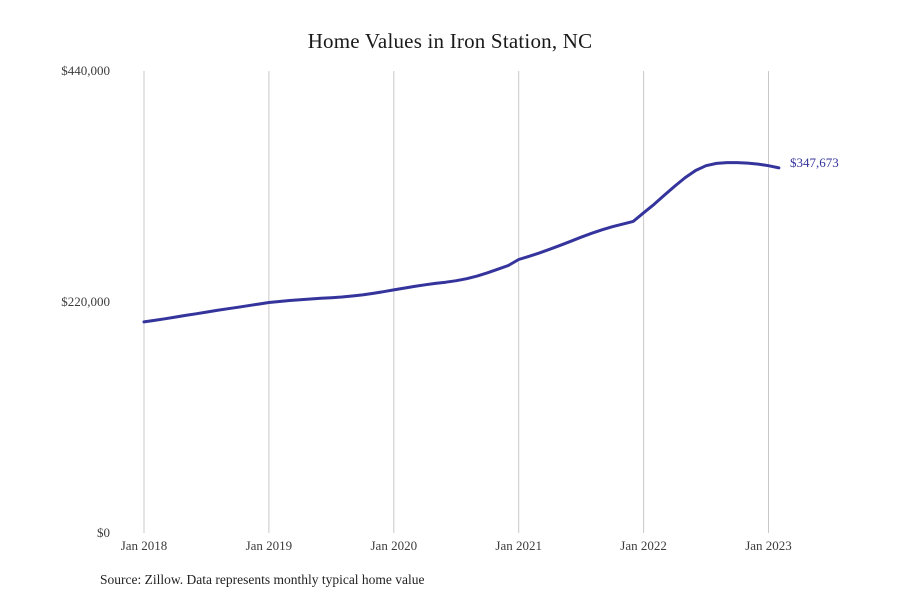 This screenshot has height=600, width=900. I want to click on x-tick-label: Jan 2019, so click(269, 545).